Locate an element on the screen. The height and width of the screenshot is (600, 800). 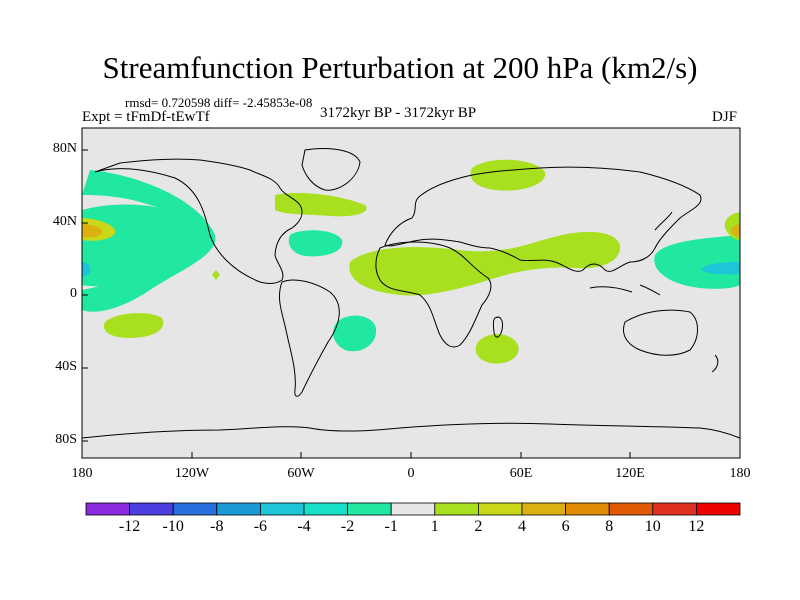
colorbar-label: 2 is located at coordinates (478, 526).